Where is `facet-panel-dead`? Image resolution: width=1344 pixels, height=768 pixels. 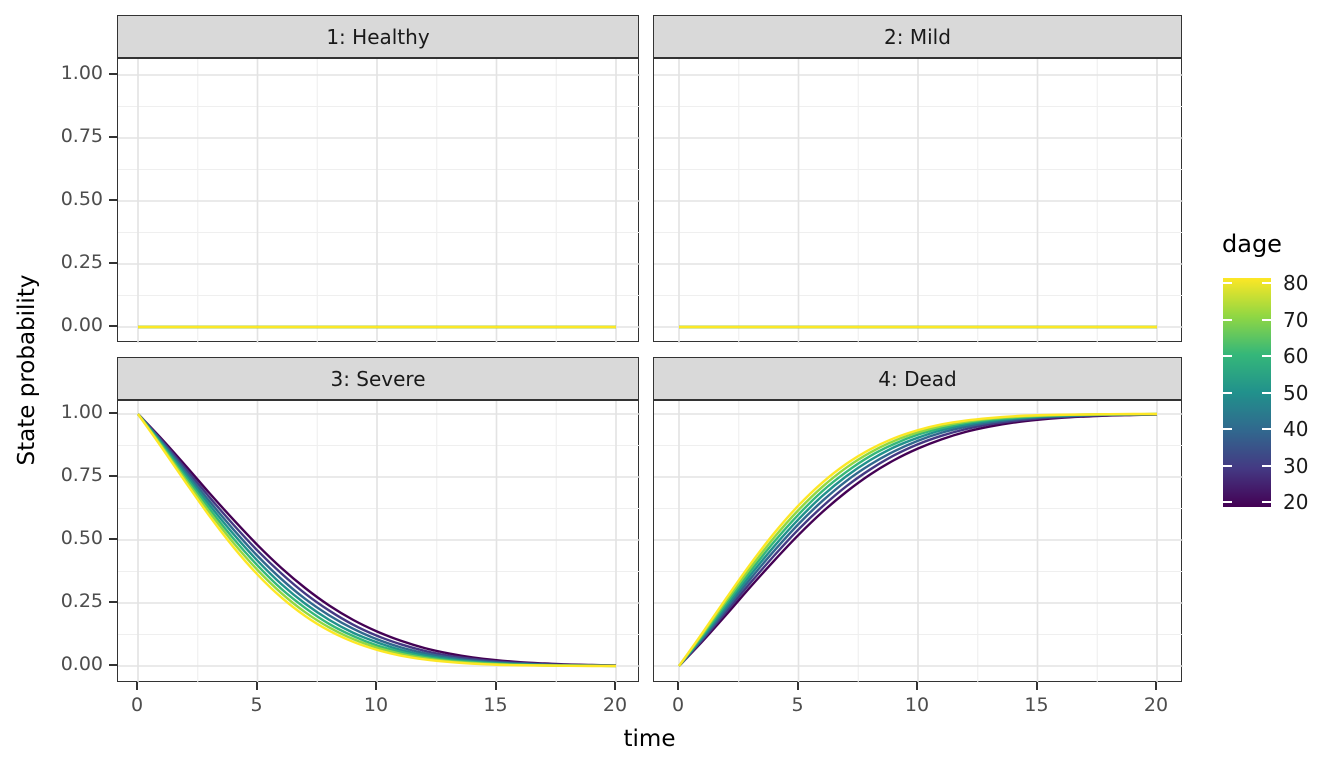 facet-panel-dead is located at coordinates (918, 541).